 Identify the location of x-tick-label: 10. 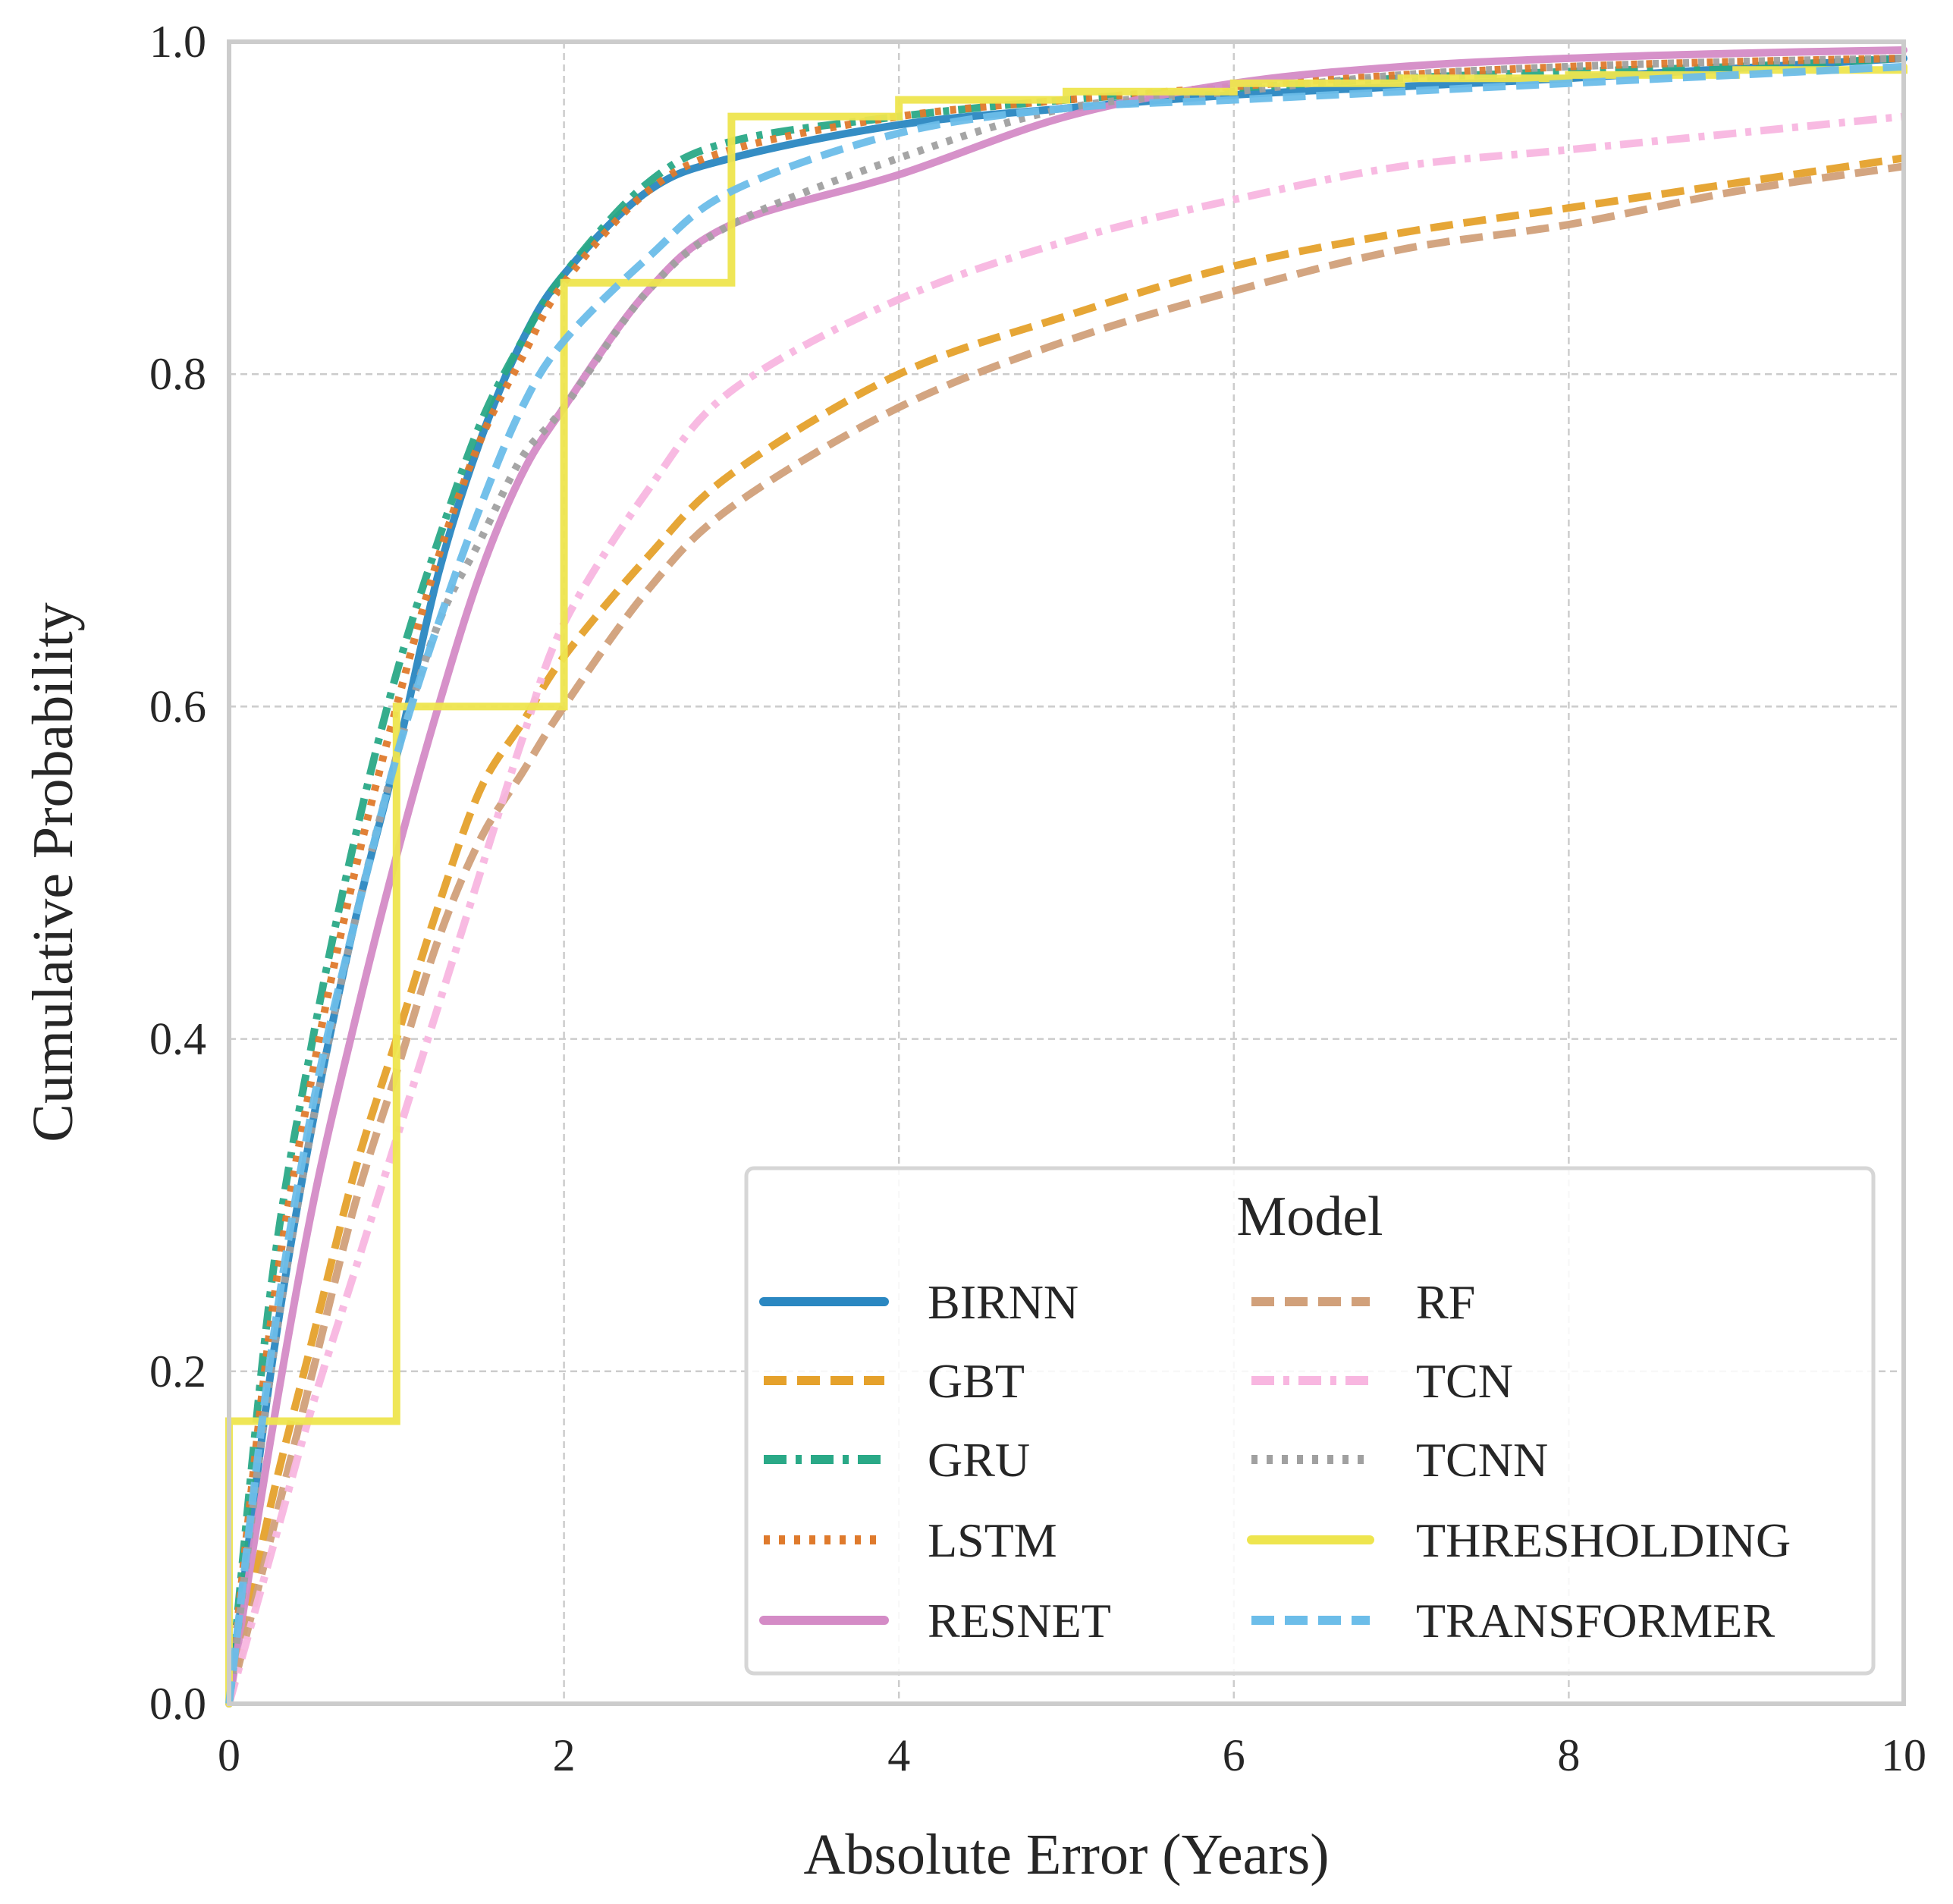
(1903, 1755).